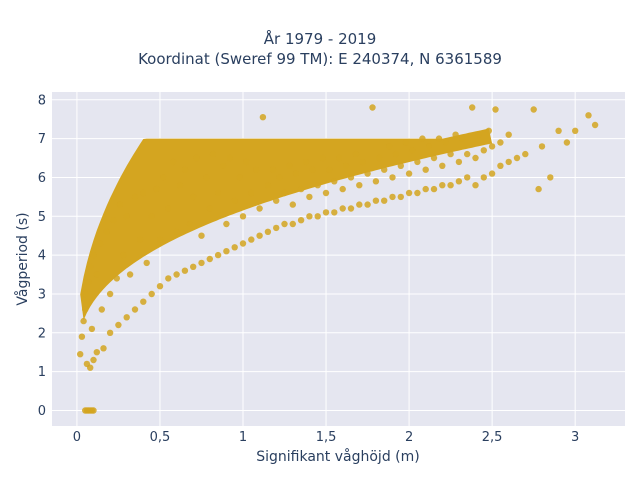 The image size is (640, 480). What do you see at coordinates (575, 437) in the screenshot?
I see `x-tick-label: 3` at bounding box center [575, 437].